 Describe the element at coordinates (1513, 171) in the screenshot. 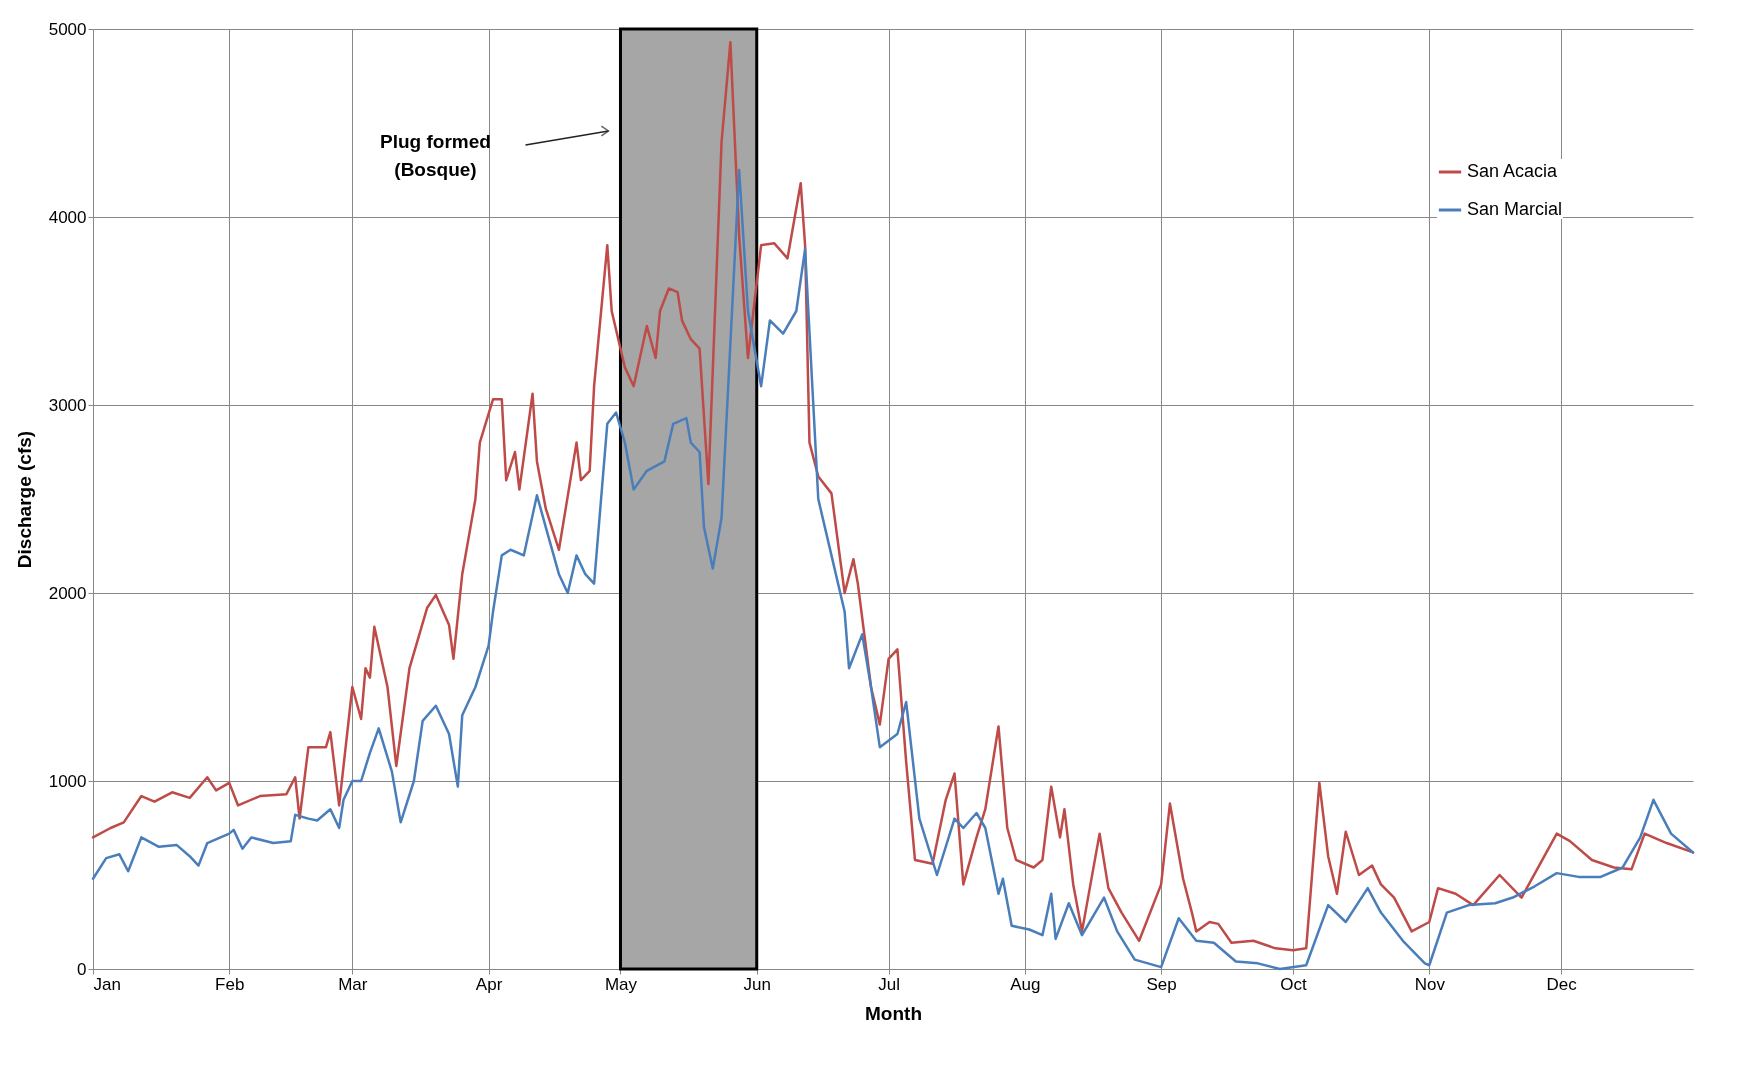

I see `legend-label: San Acacia` at that location.